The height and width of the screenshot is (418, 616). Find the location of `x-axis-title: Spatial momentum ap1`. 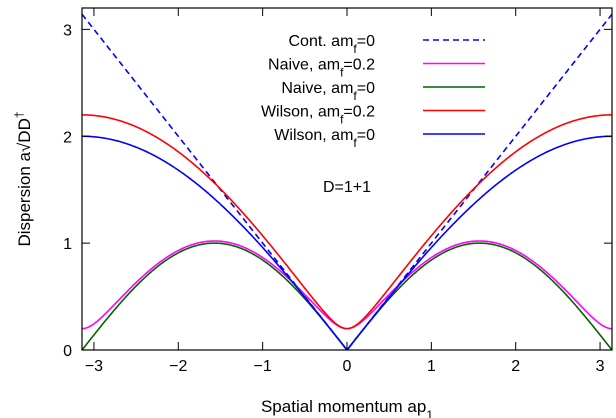

x-axis-title: Spatial momentum ap1 is located at coordinates (347, 407).